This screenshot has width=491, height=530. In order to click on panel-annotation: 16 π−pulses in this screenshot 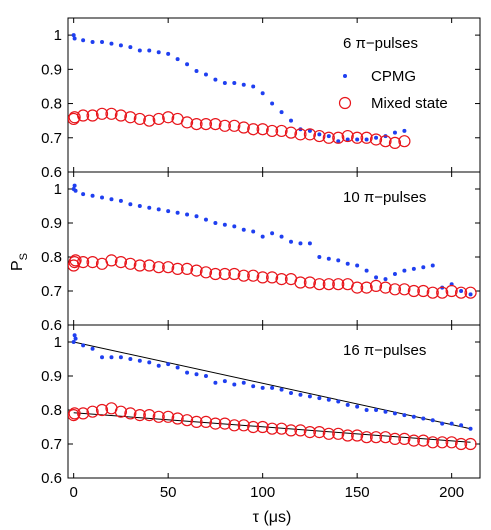, I will do `click(384, 350)`.